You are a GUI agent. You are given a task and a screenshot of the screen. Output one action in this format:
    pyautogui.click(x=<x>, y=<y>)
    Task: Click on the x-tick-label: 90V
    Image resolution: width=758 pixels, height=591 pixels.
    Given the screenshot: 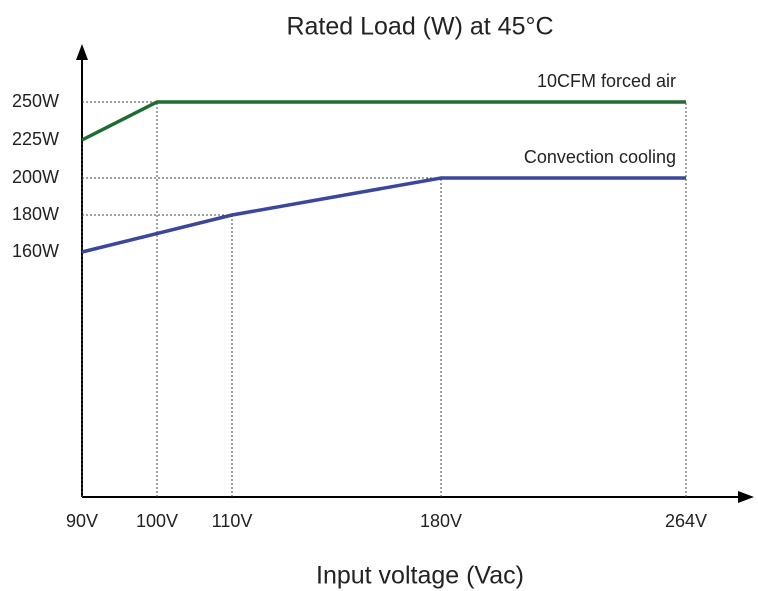 What is the action you would take?
    pyautogui.click(x=82, y=521)
    